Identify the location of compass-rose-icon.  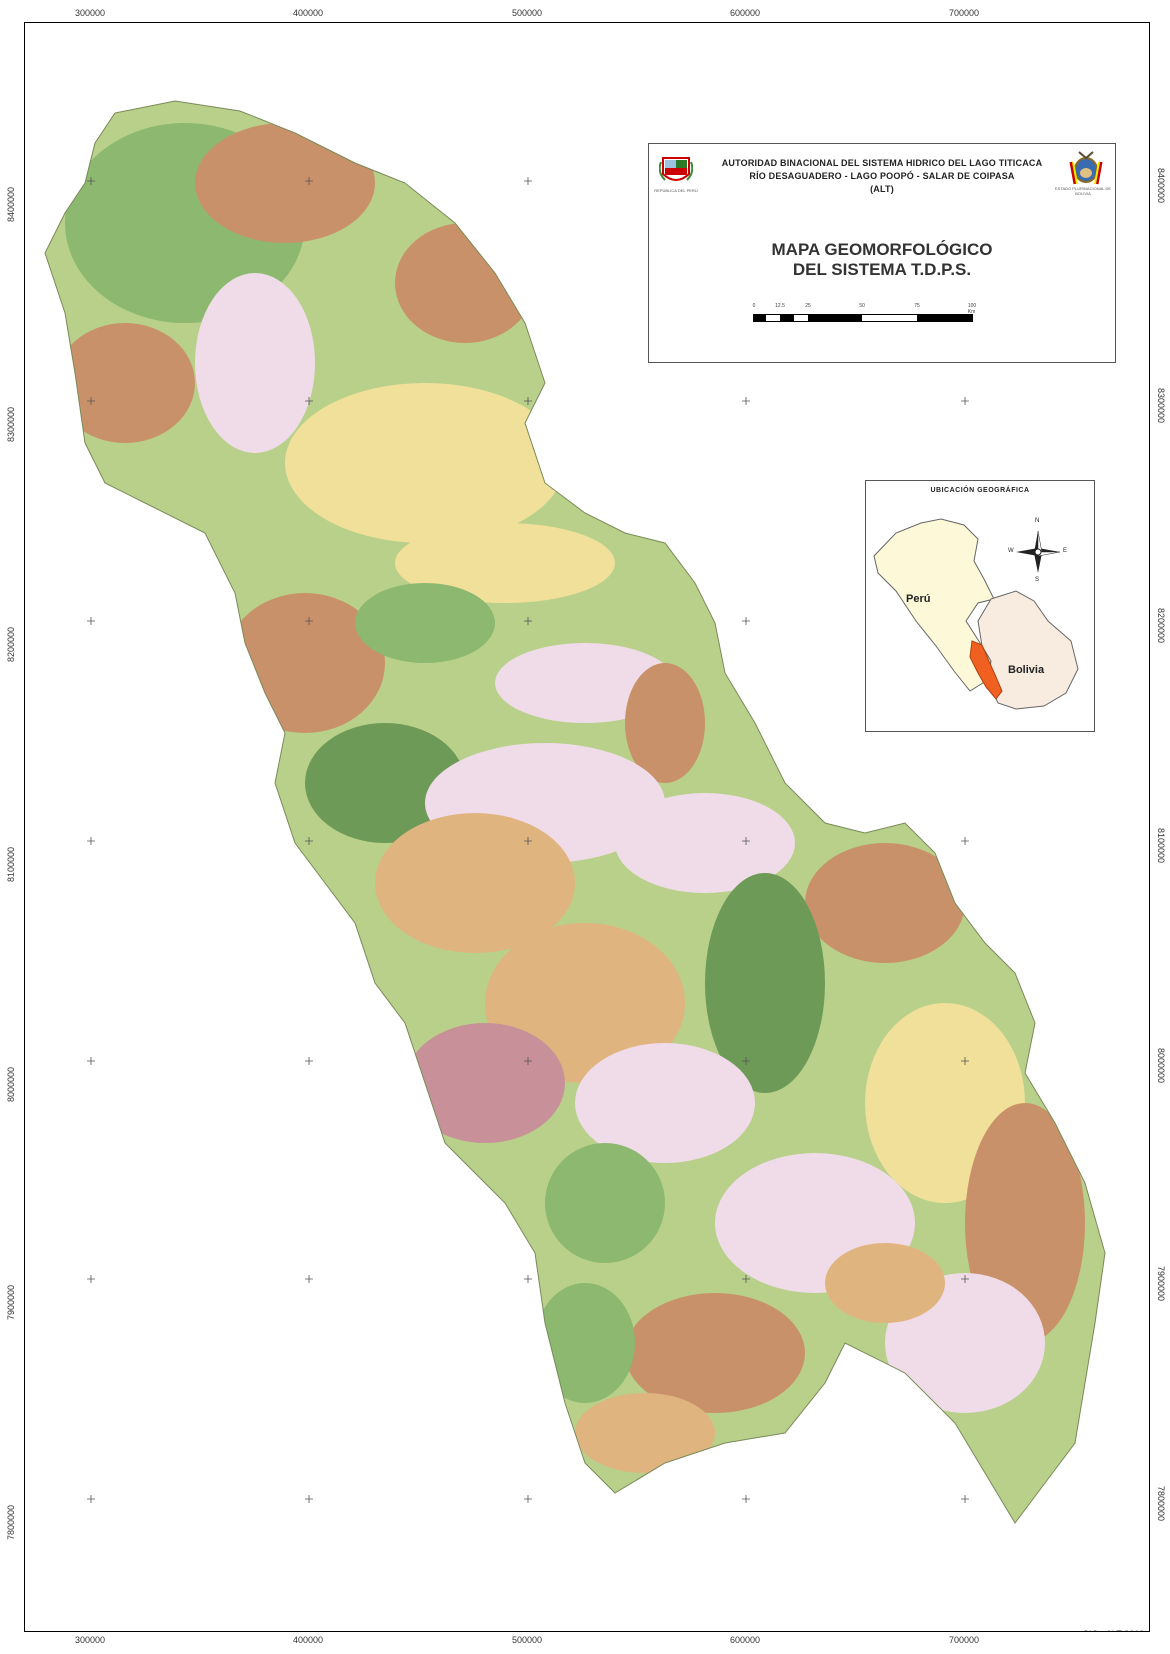
(1038, 551).